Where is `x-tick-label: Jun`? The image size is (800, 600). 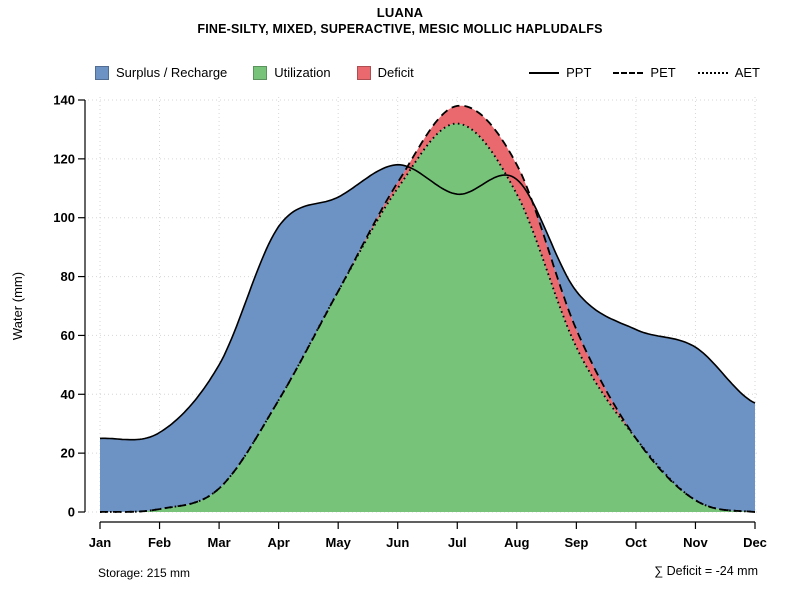 x-tick-label: Jun is located at coordinates (397, 542).